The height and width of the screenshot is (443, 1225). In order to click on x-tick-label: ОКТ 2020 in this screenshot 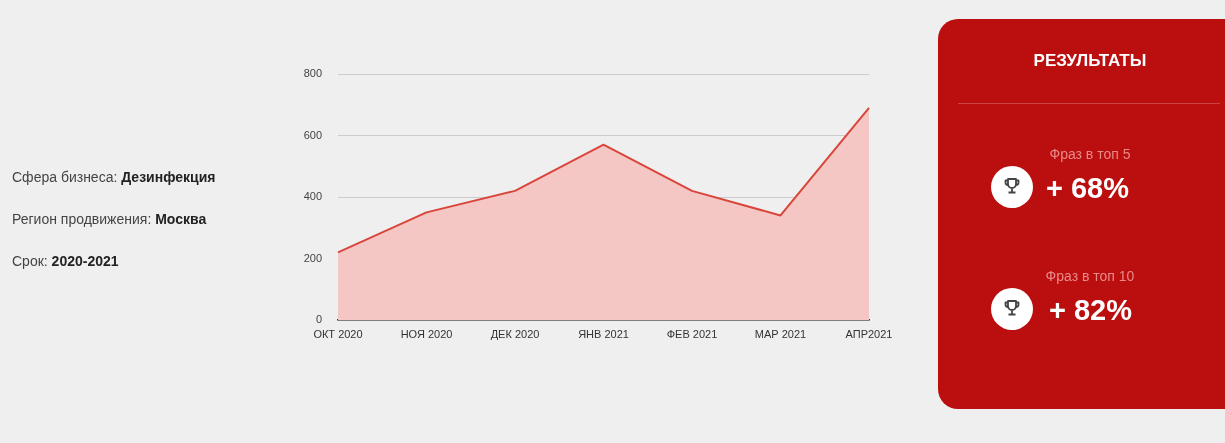, I will do `click(338, 333)`.